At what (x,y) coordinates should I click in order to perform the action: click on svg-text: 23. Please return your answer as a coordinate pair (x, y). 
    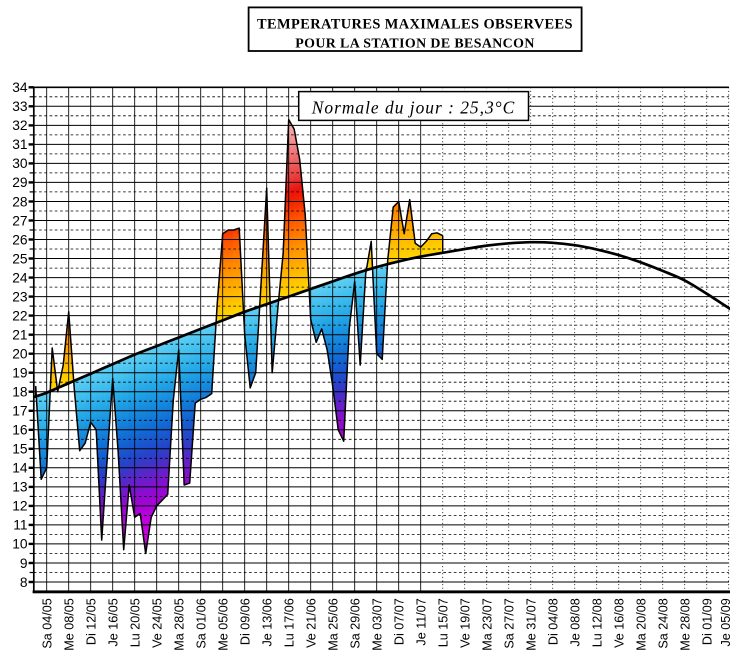
    Looking at the image, I should click on (20, 296).